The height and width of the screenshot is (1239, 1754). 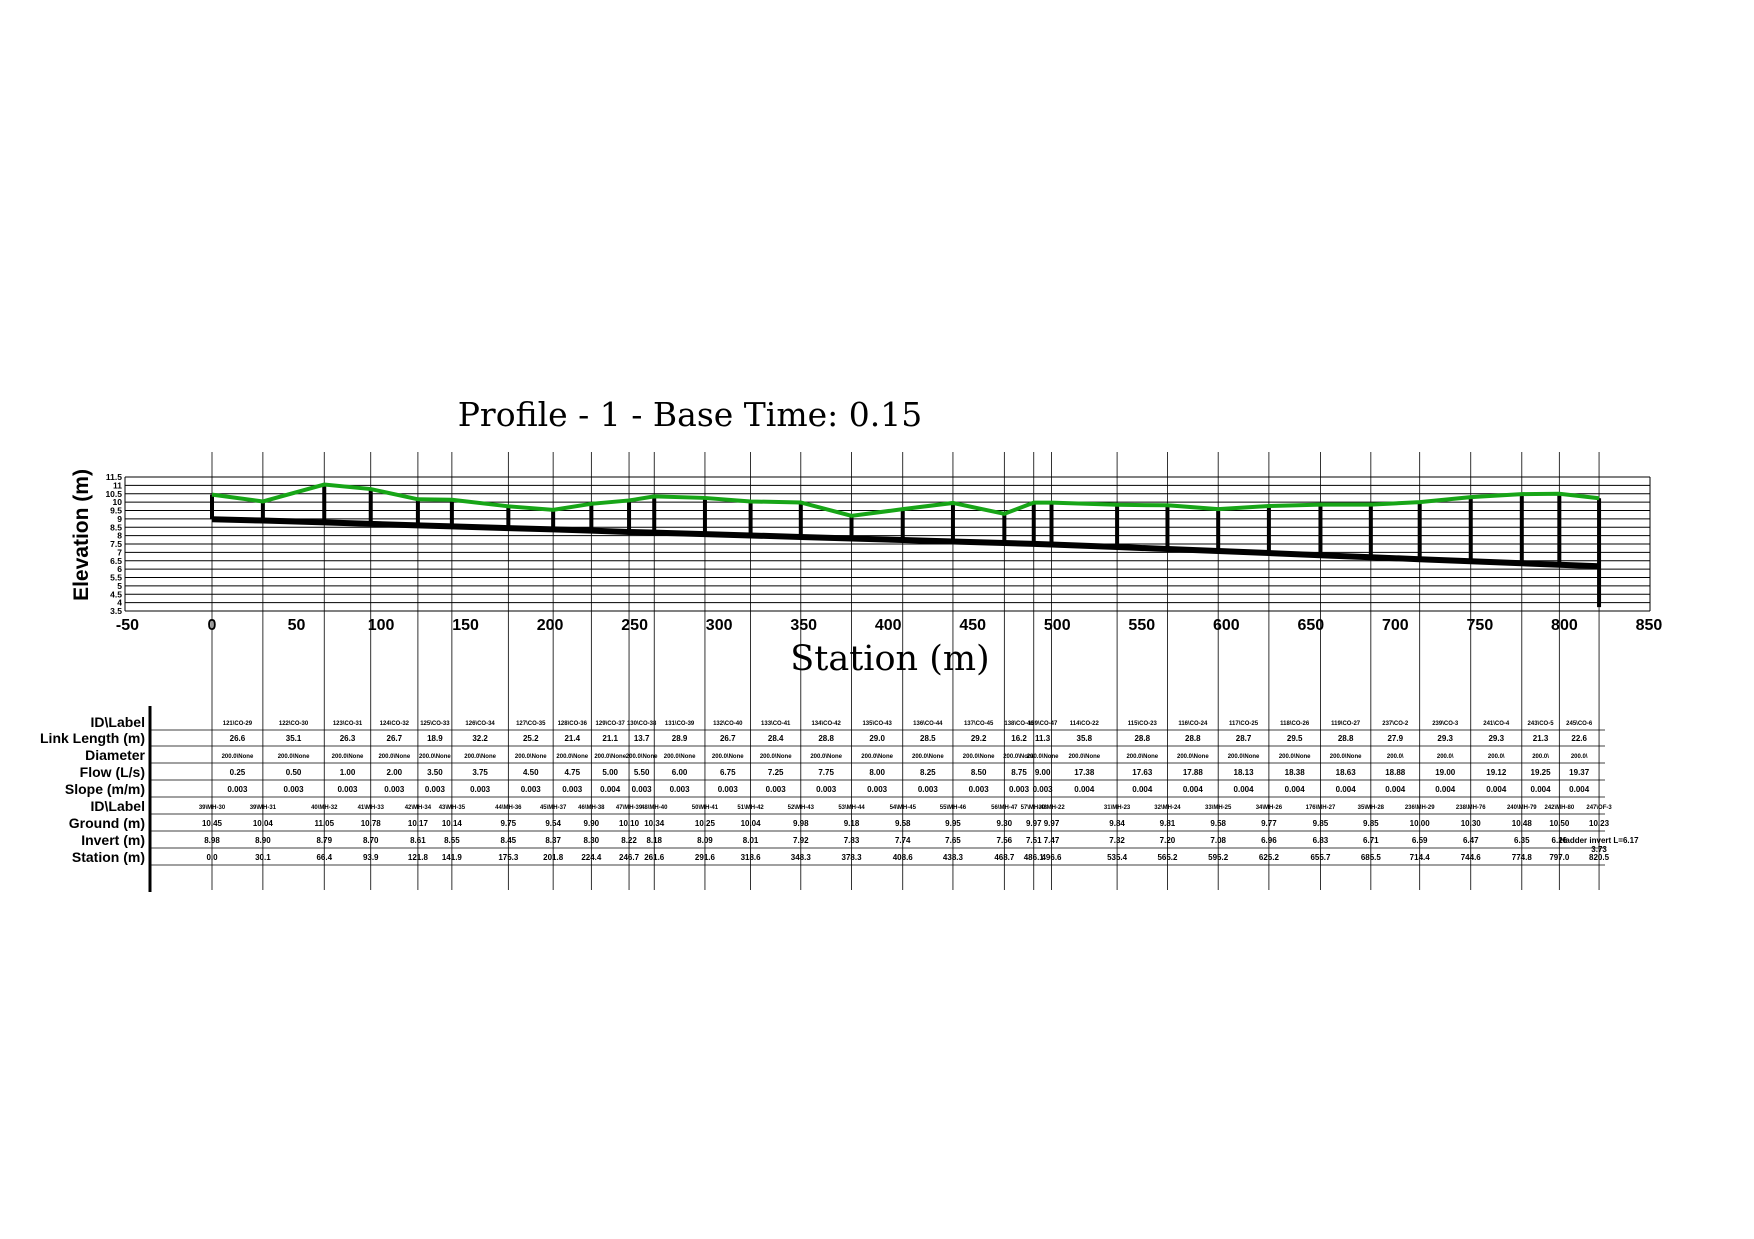 What do you see at coordinates (1599, 808) in the screenshot?
I see `node-id-cell: 247\OF-3` at bounding box center [1599, 808].